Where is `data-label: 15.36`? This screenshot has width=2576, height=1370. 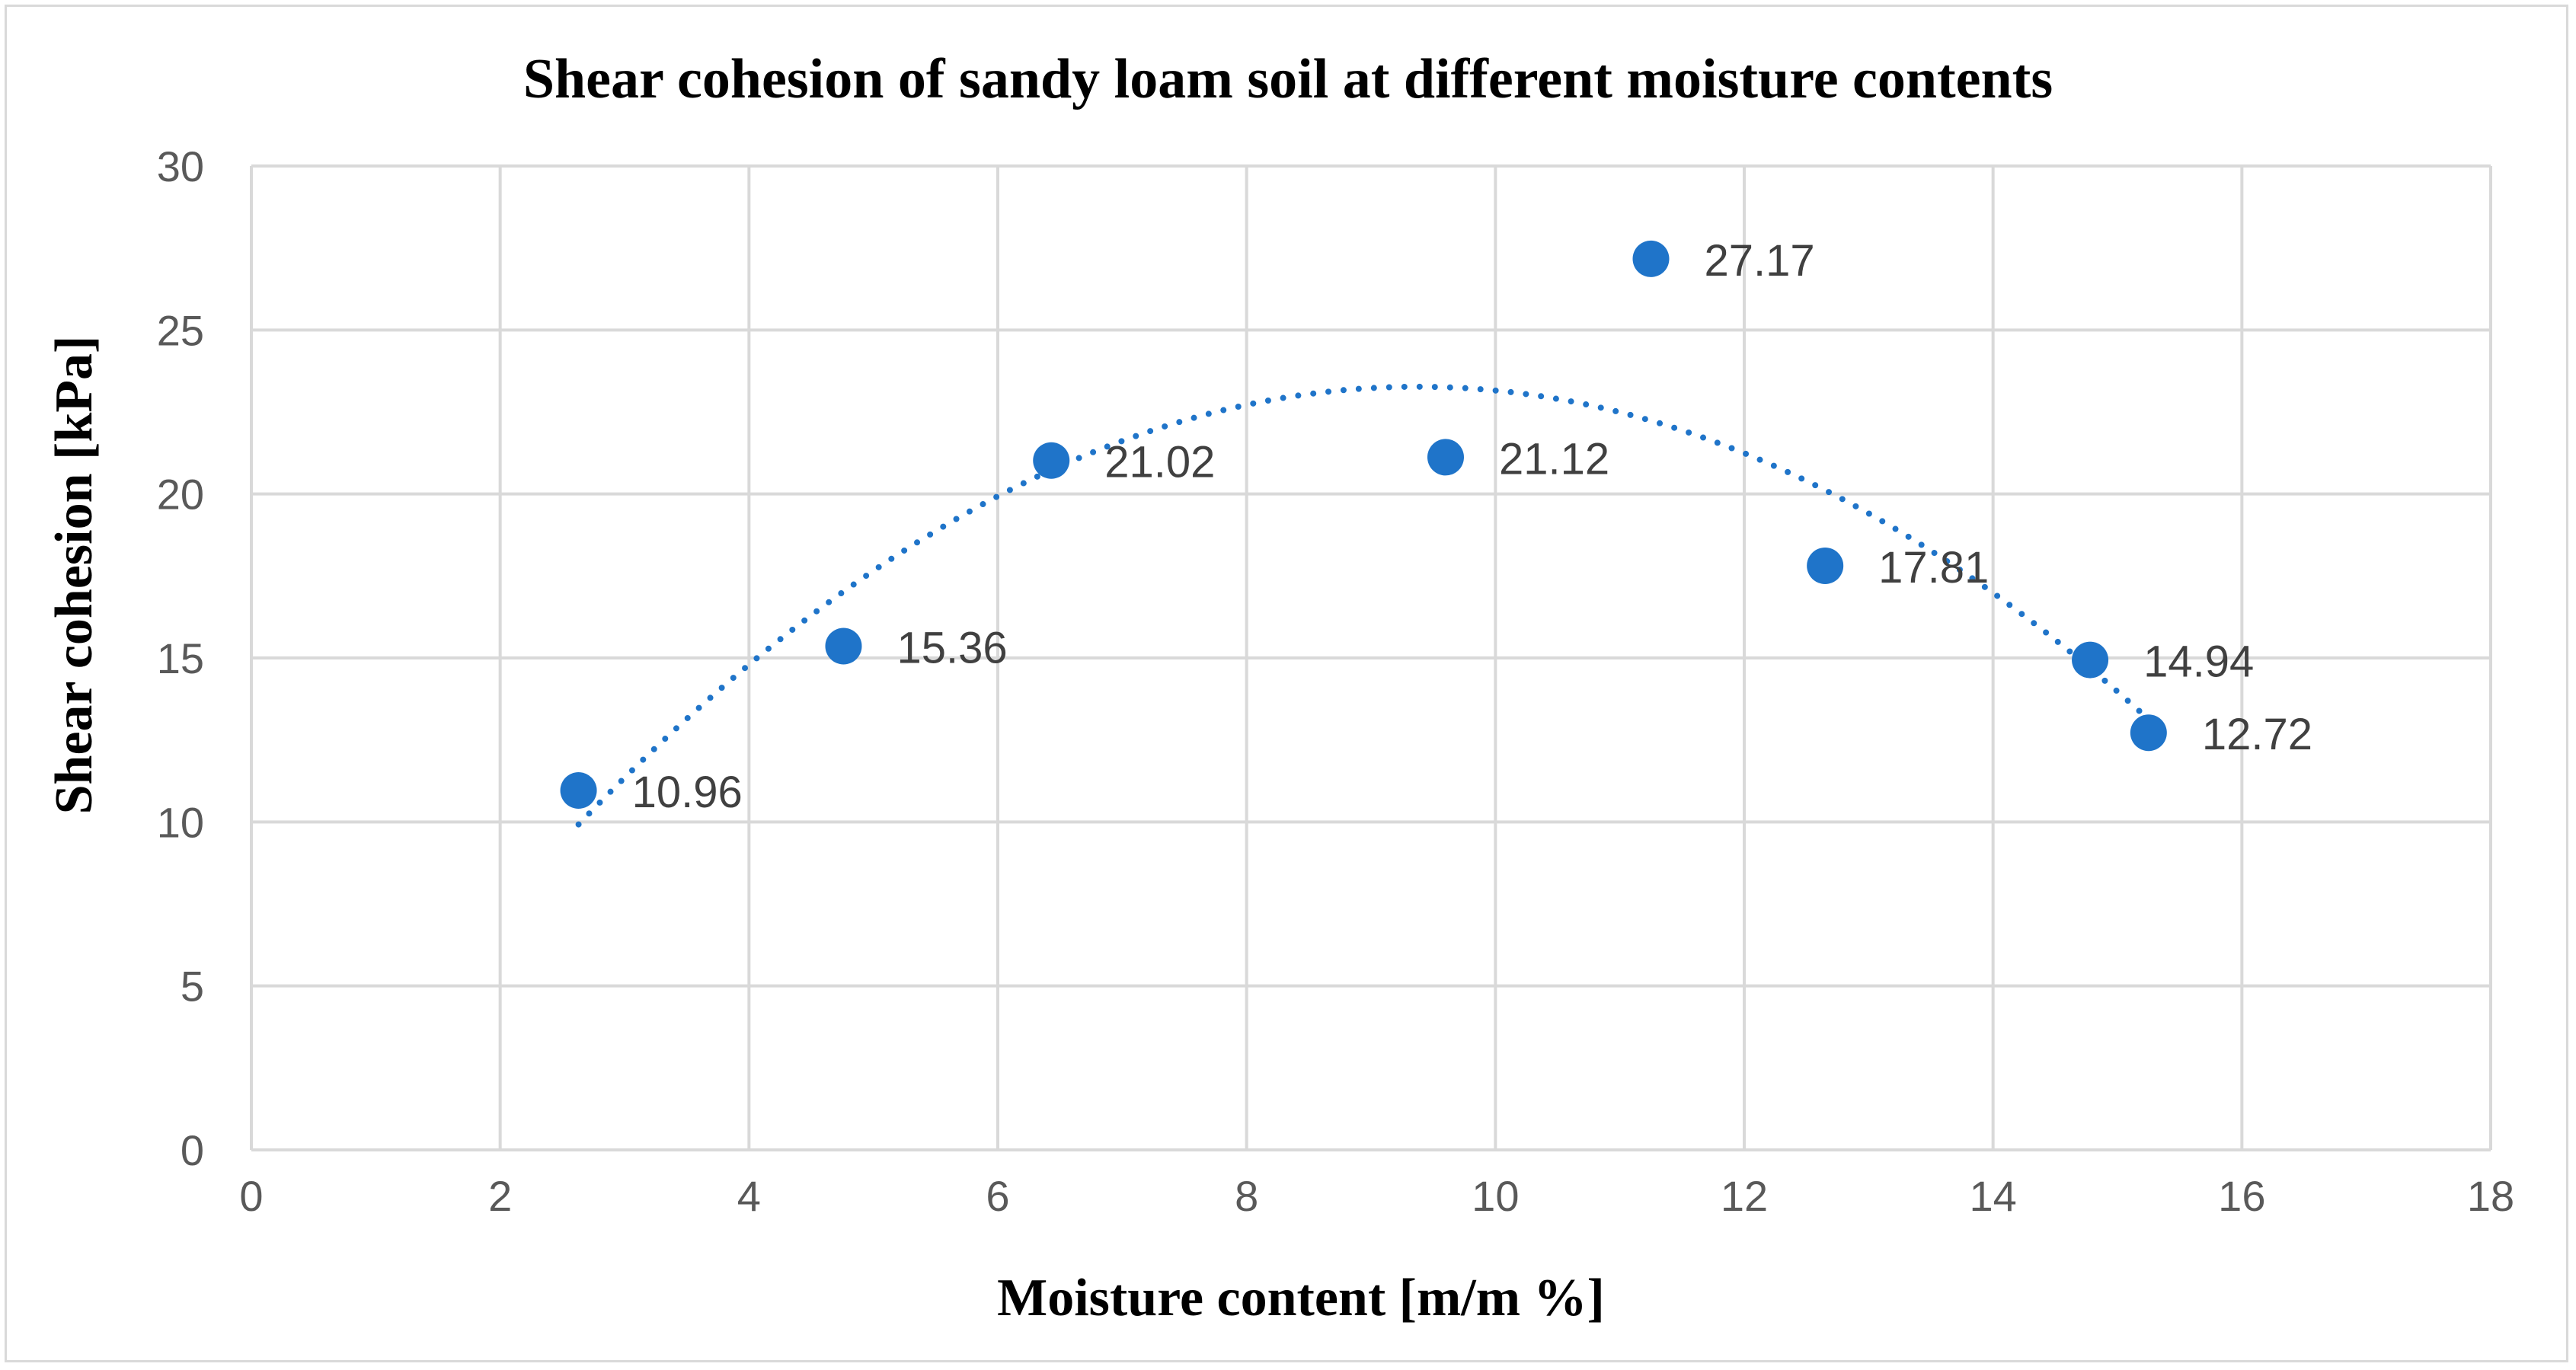
data-label: 15.36 is located at coordinates (952, 647).